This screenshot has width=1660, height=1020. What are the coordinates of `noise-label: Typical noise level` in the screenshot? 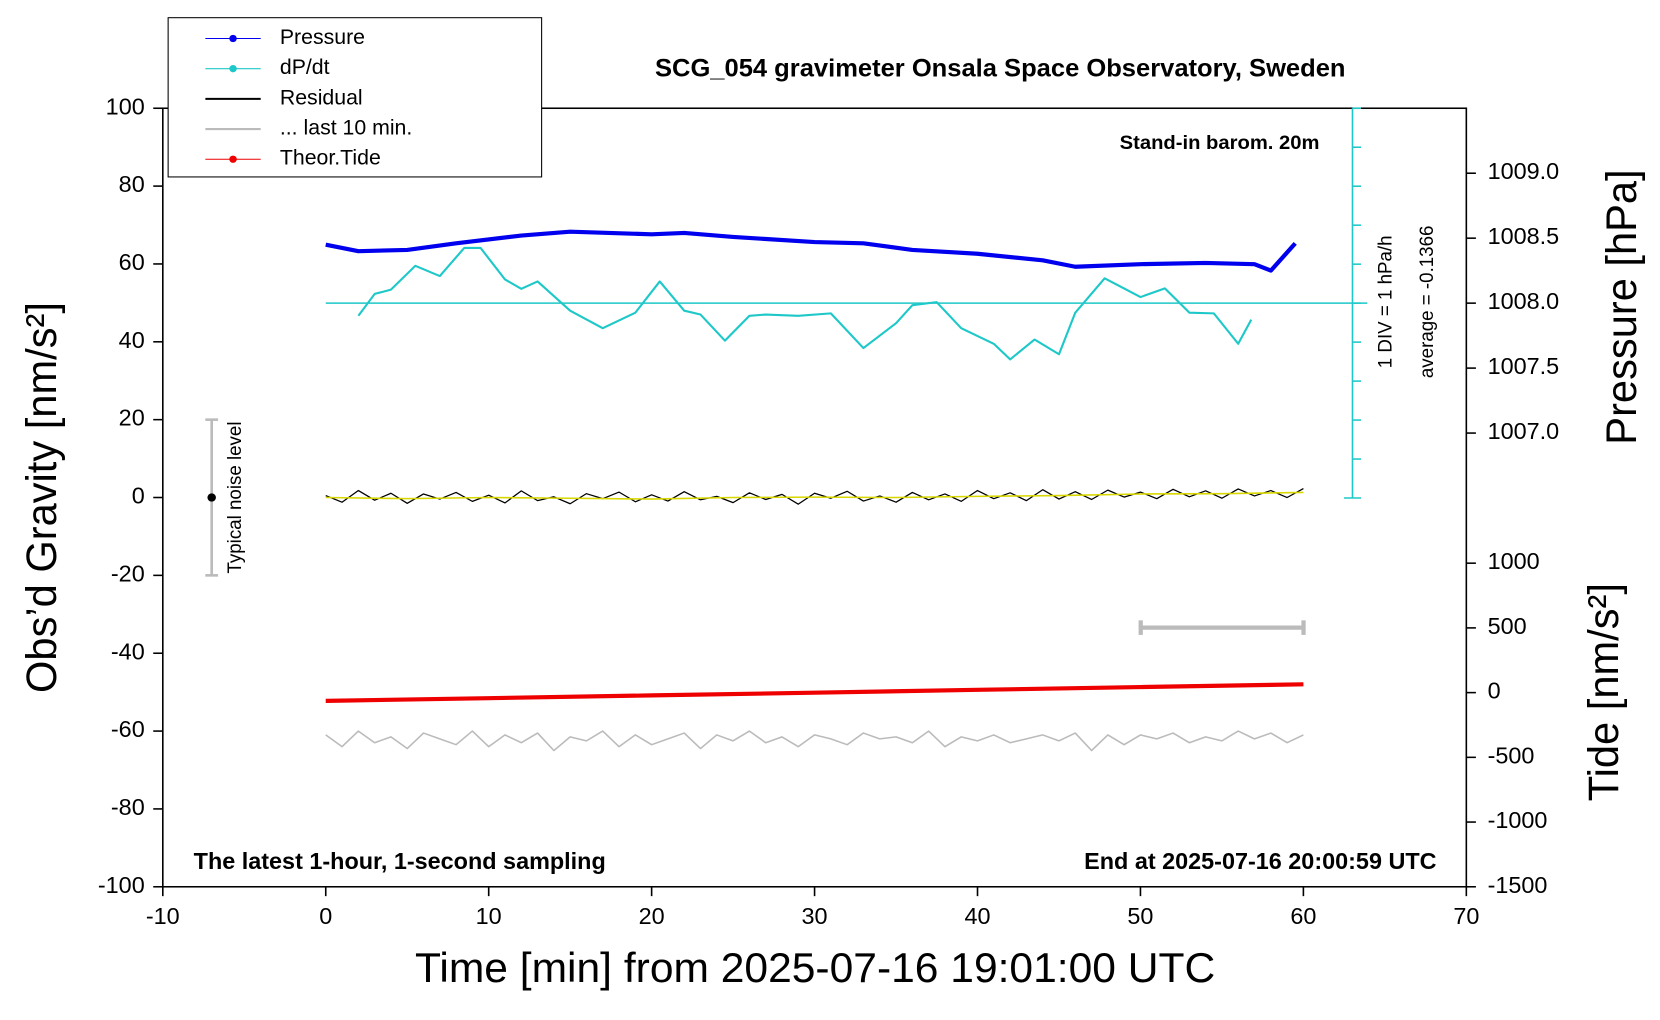 It's located at (235, 498).